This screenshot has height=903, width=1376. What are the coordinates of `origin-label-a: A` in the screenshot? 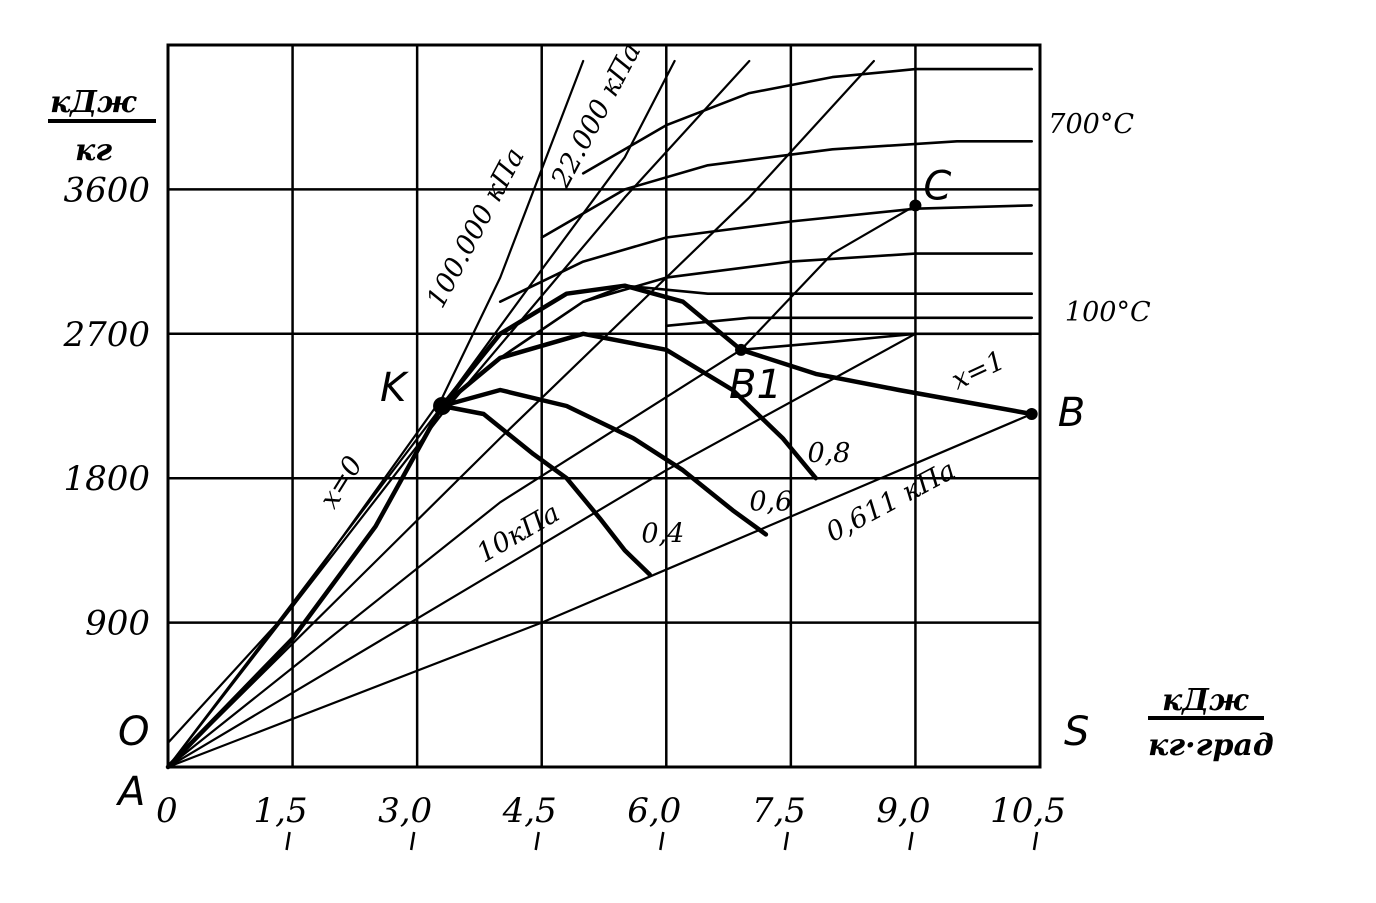 It's located at (130, 792).